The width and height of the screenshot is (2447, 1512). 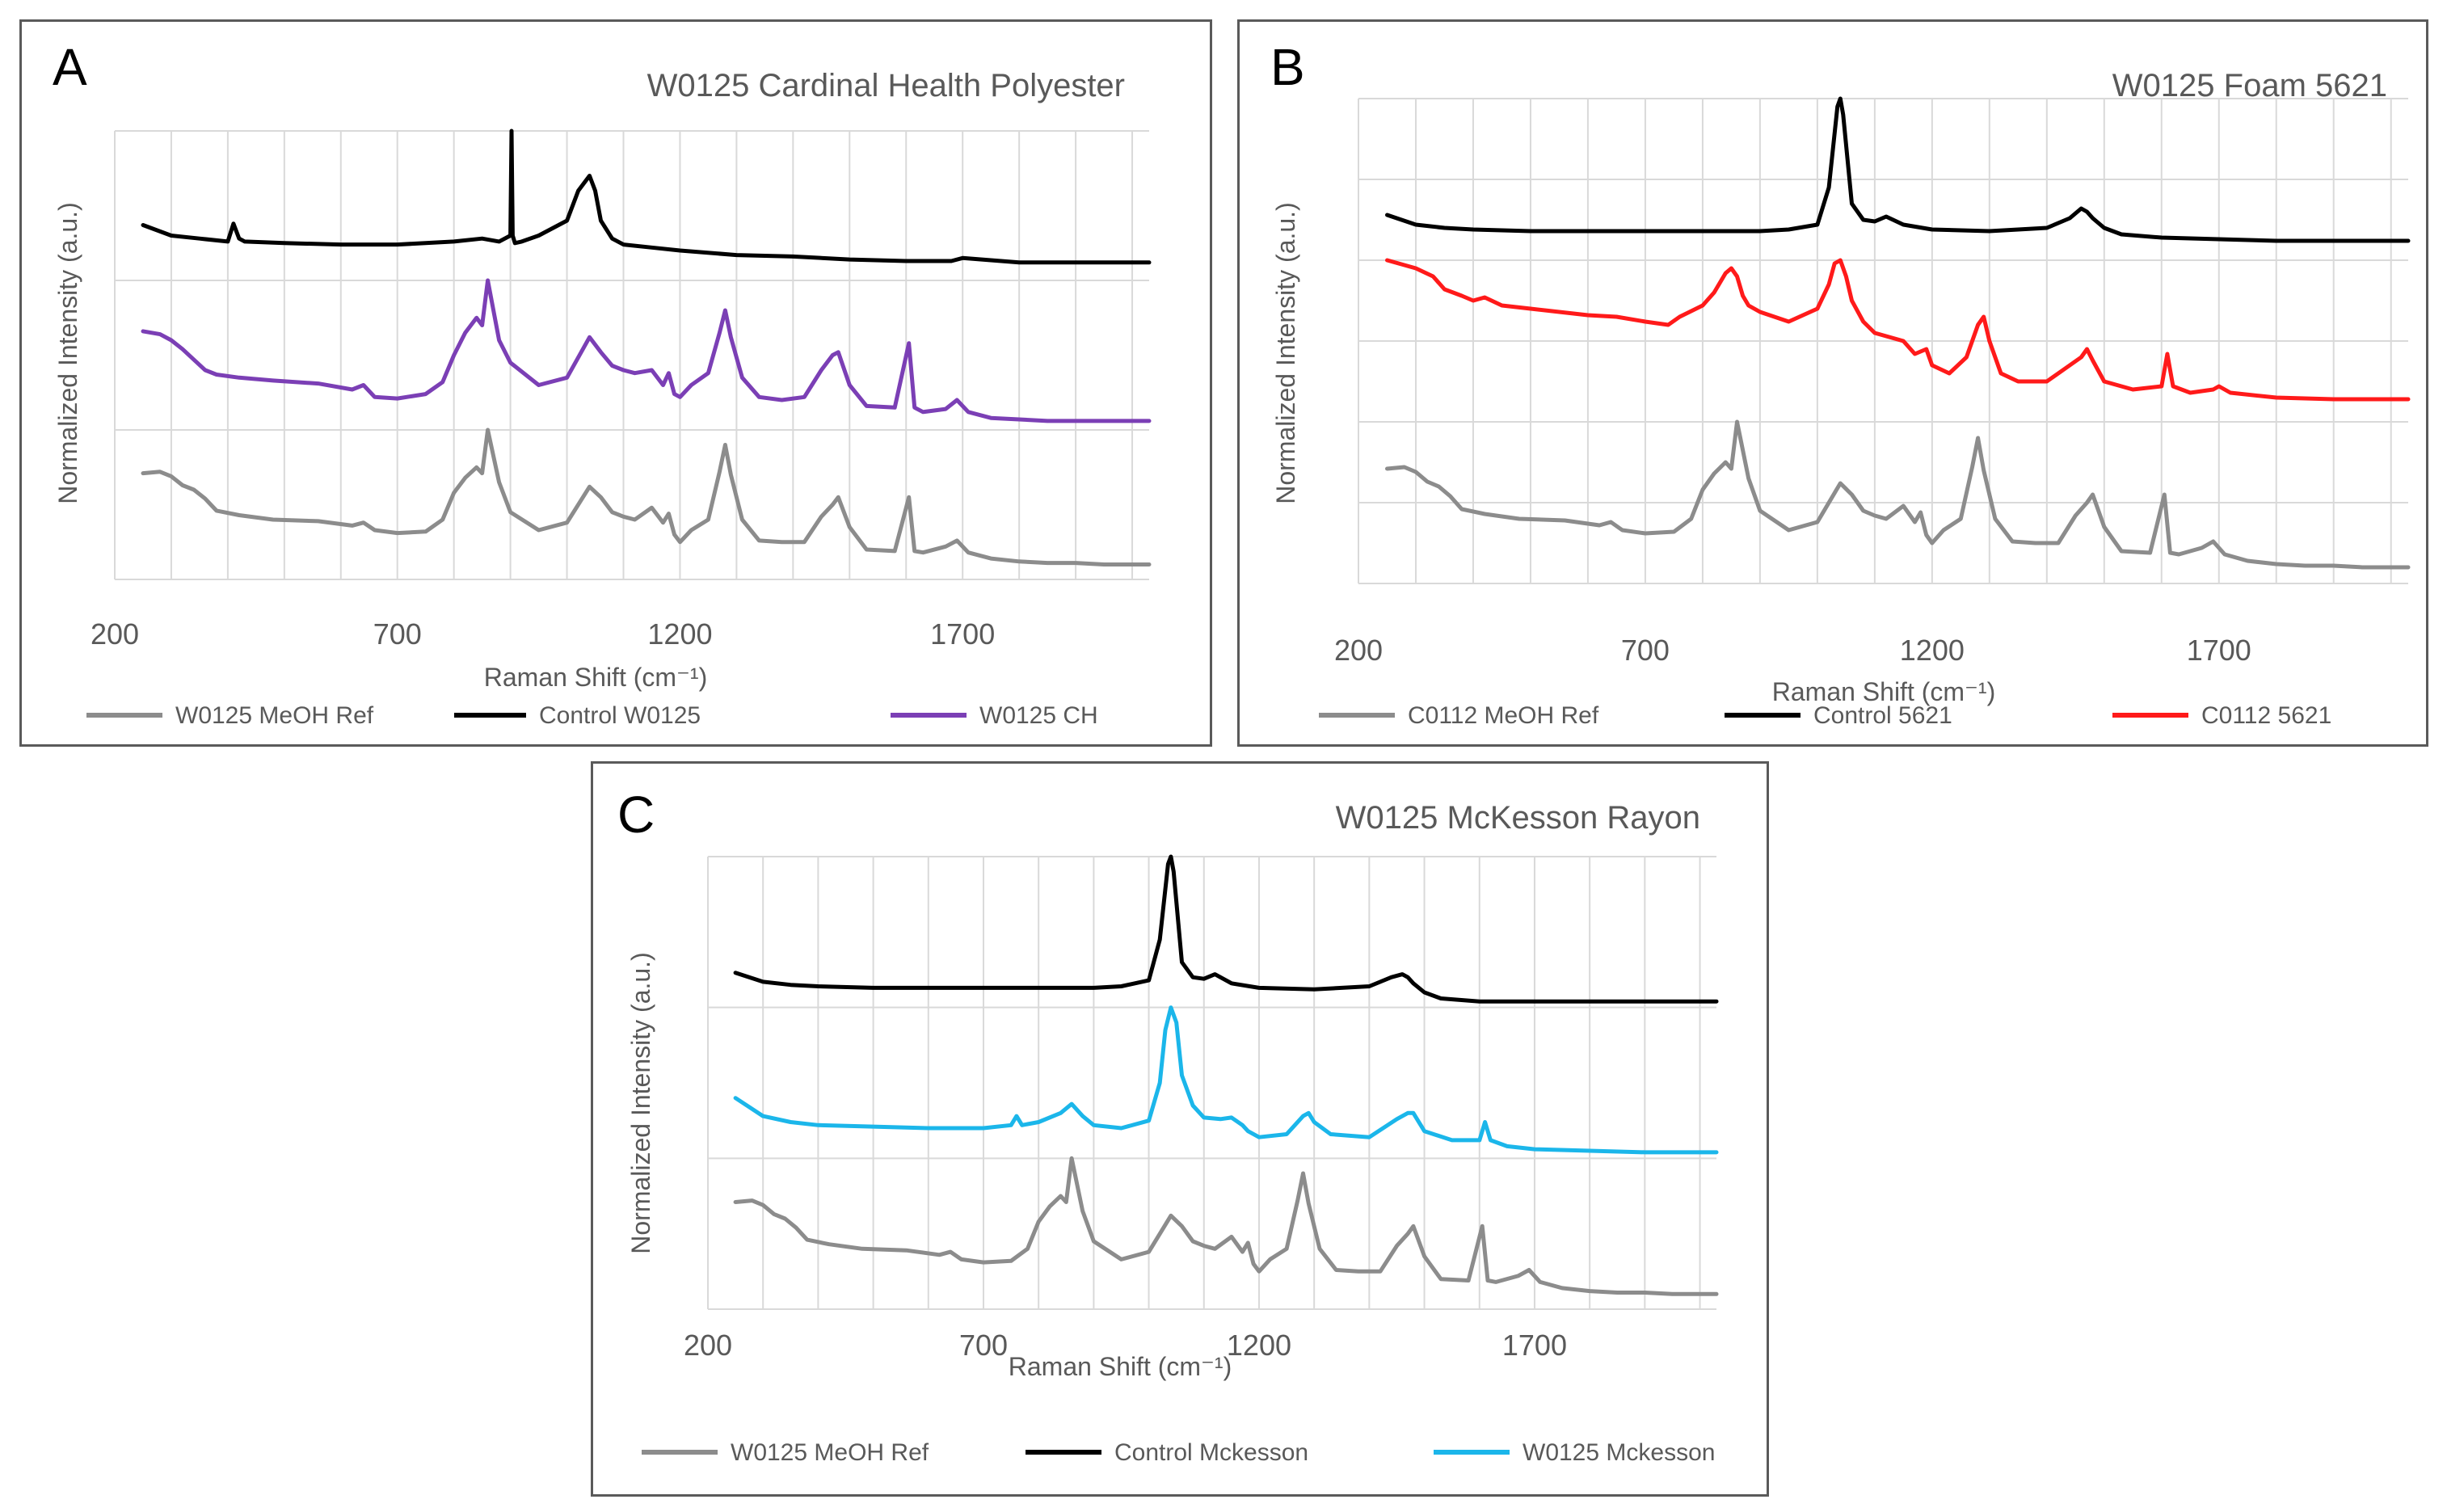 I want to click on panel-letter: A, so click(x=70, y=67).